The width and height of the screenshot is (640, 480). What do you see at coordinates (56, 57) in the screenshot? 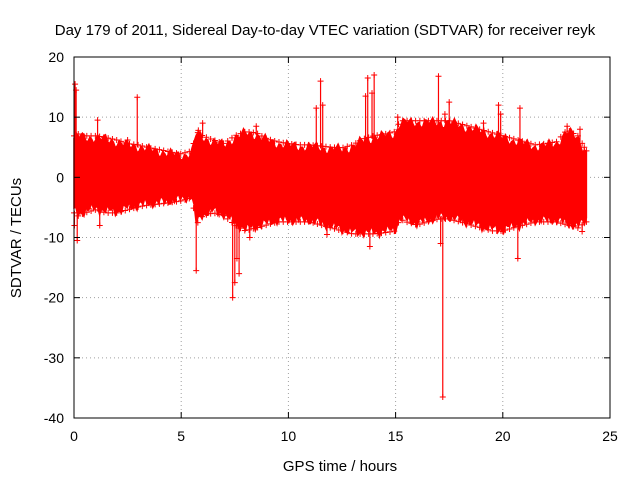
I see `y-tick-label: 20` at bounding box center [56, 57].